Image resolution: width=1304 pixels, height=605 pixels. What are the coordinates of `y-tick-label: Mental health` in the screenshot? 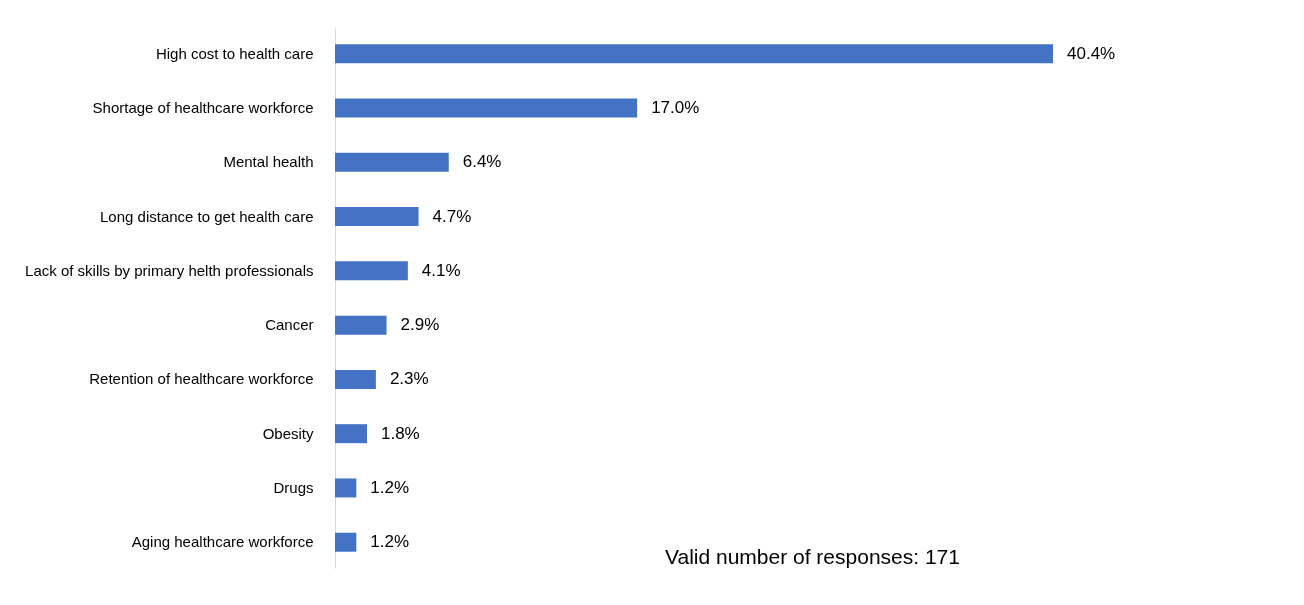 It's located at (268, 162).